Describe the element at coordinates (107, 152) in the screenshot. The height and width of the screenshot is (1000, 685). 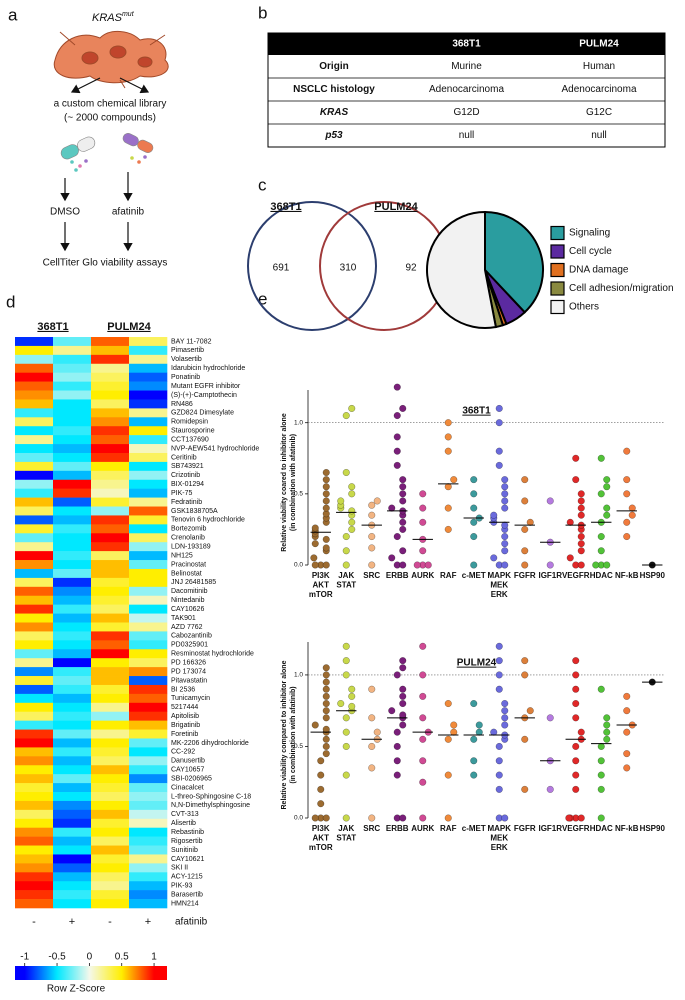
I see `capsule-icon` at that location.